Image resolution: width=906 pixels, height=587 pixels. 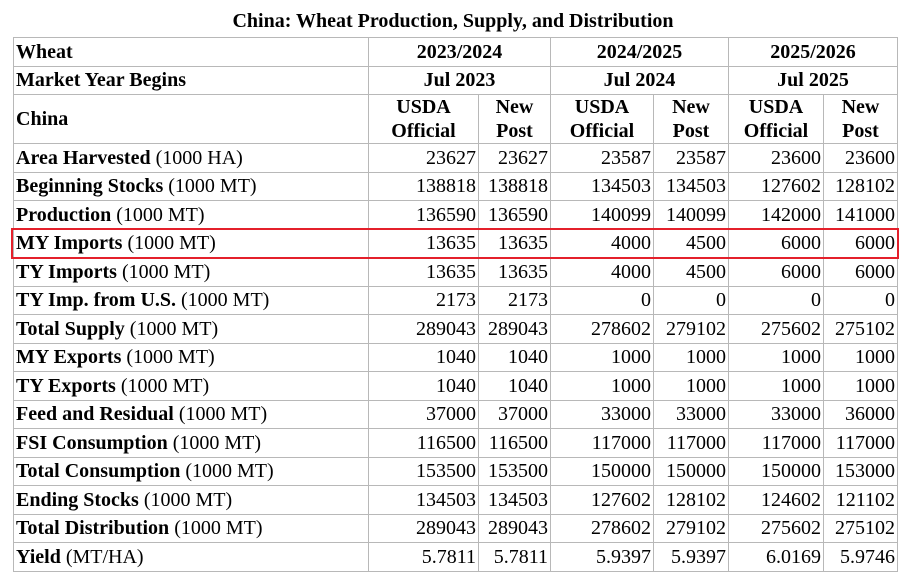 I want to click on row-label: MY Exports (1000 MT), so click(x=191, y=357).